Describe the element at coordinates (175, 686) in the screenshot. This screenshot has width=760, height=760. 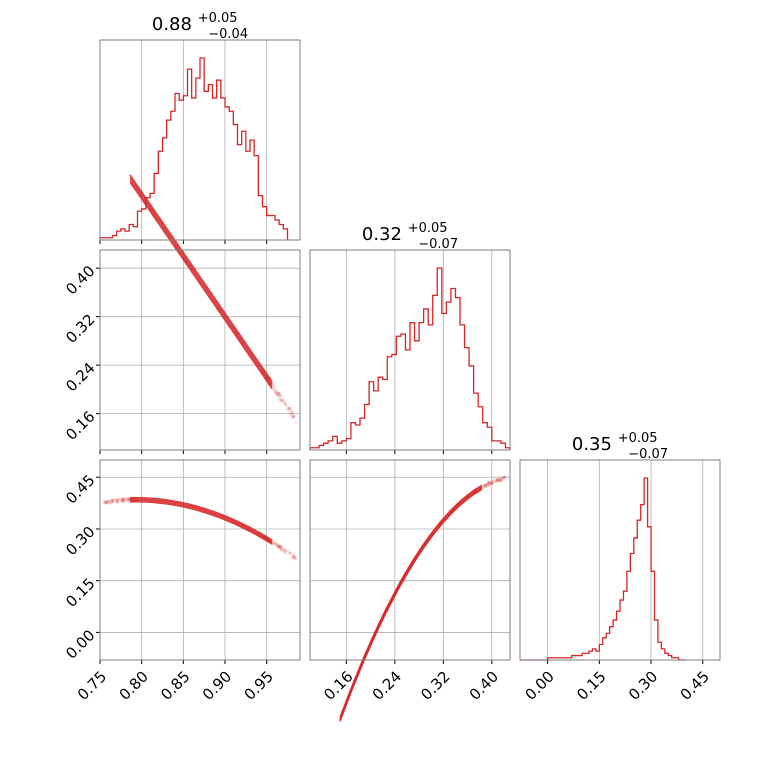
I see `xtick-label-0-2: 0.85` at that location.